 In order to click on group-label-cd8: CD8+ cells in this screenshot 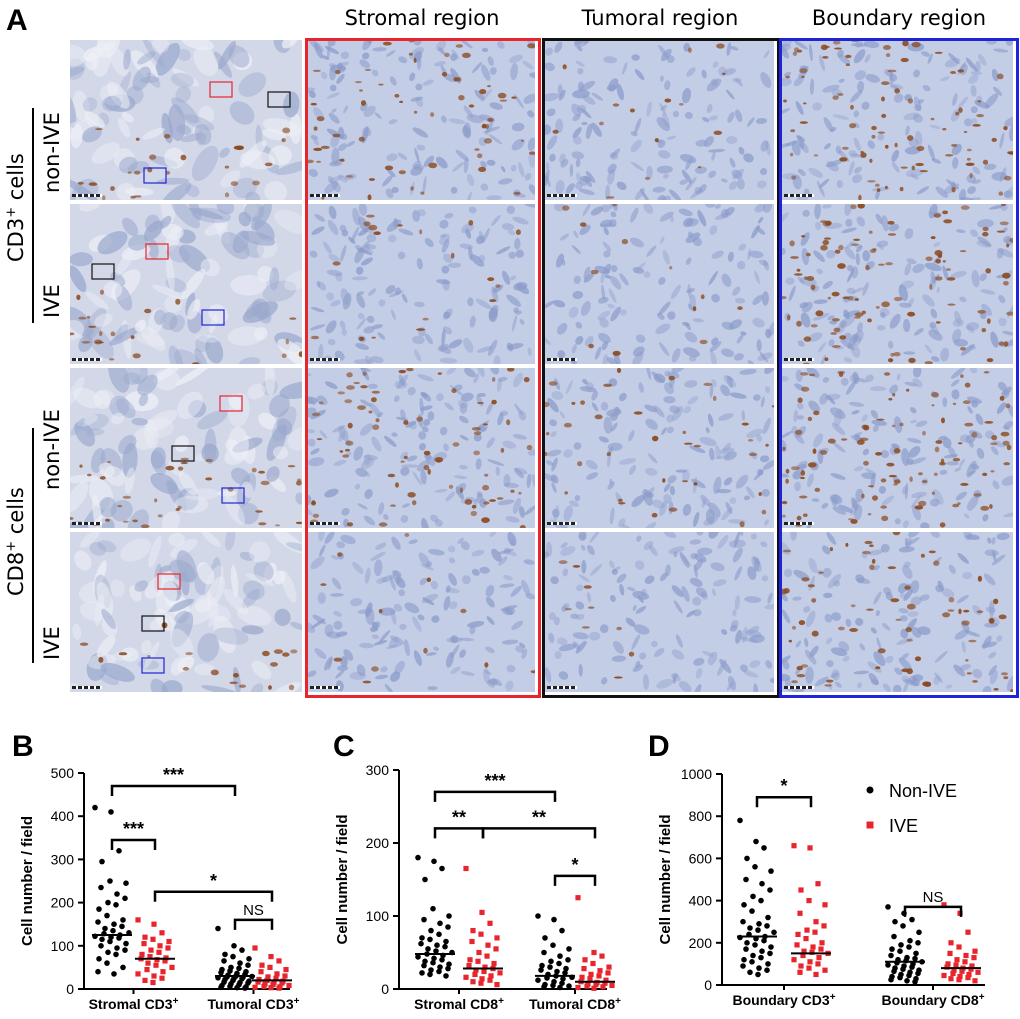, I will do `click(16, 541)`.